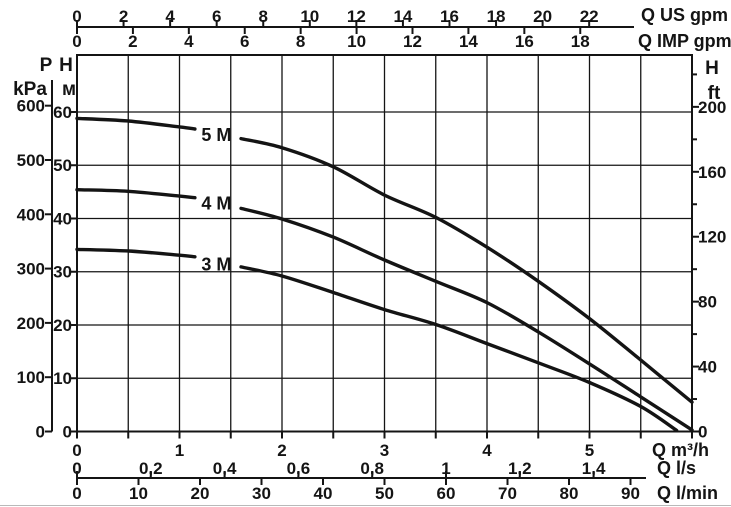 The width and height of the screenshot is (731, 507). What do you see at coordinates (446, 493) in the screenshot?
I see `tick-label-l-min: 60` at bounding box center [446, 493].